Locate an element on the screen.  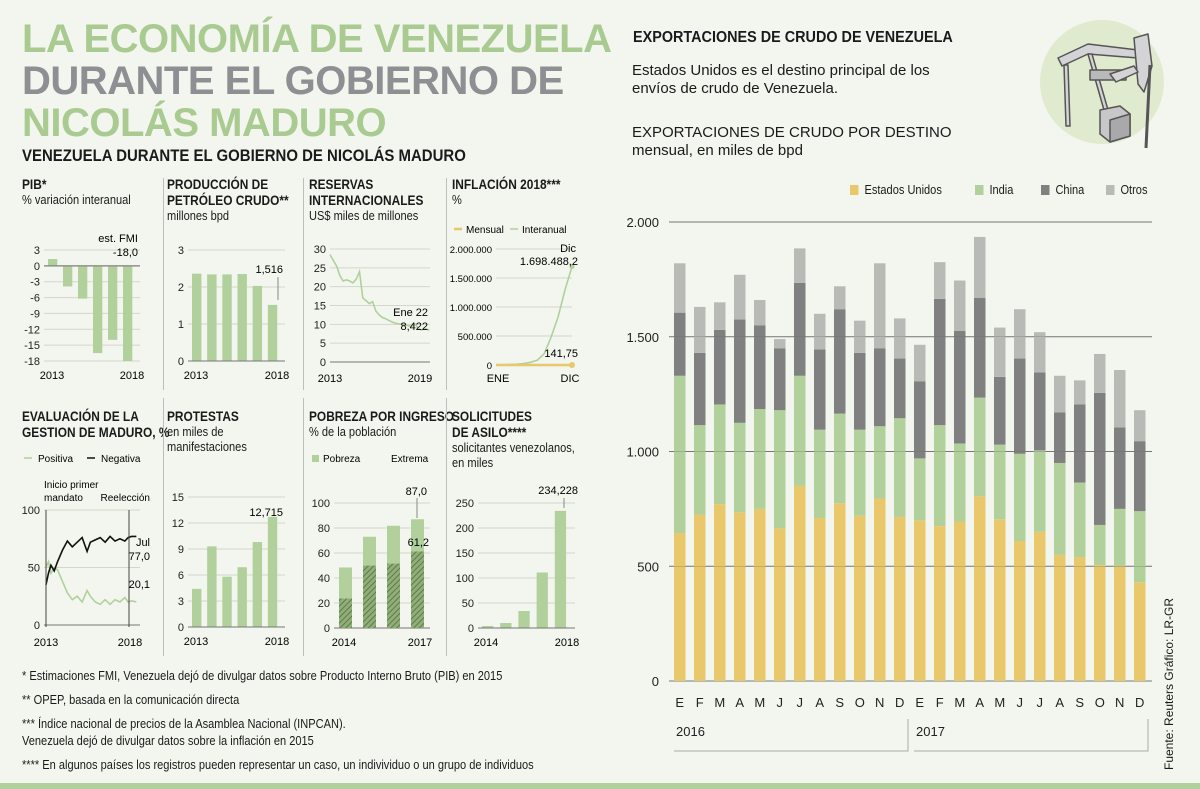
panel-title-1: SOLICITUDES is located at coordinates (492, 416).